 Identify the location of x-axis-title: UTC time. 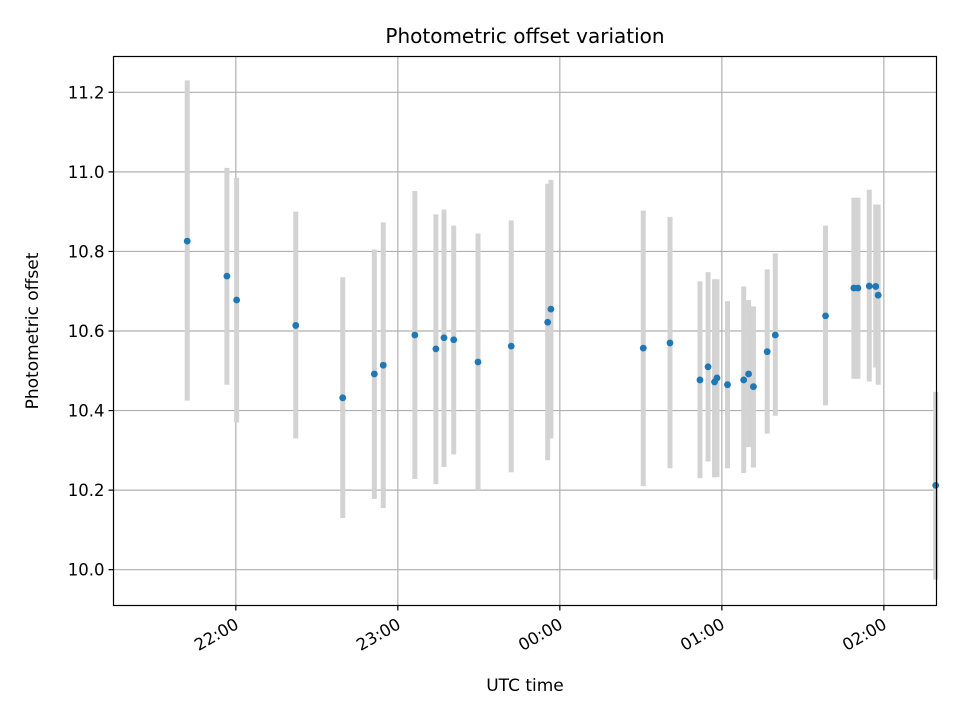
(525, 686).